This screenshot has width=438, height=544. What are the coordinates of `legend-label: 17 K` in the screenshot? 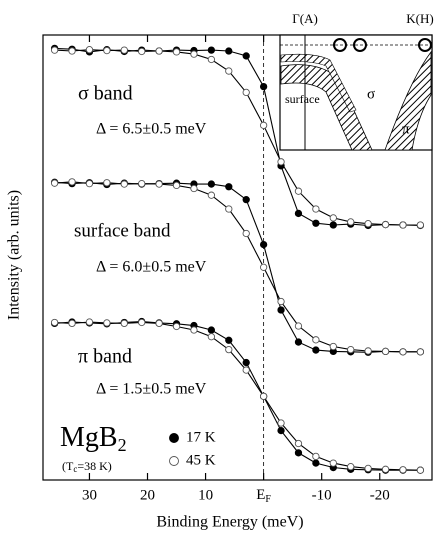 It's located at (201, 437).